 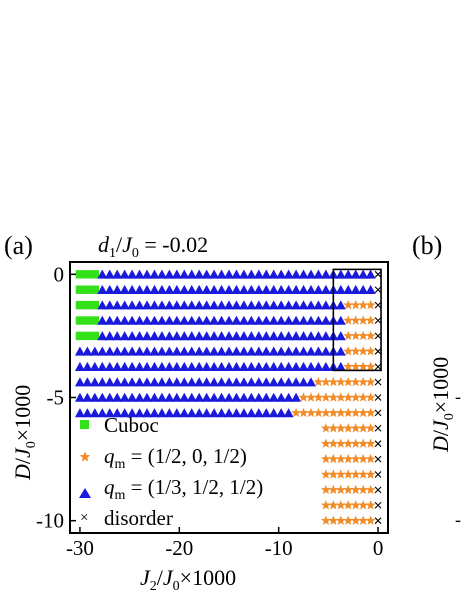 I want to click on legend-label-disorder: disorder, so click(x=138, y=518).